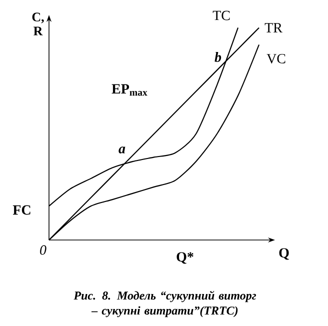  I want to click on annotation: b, so click(218, 57).